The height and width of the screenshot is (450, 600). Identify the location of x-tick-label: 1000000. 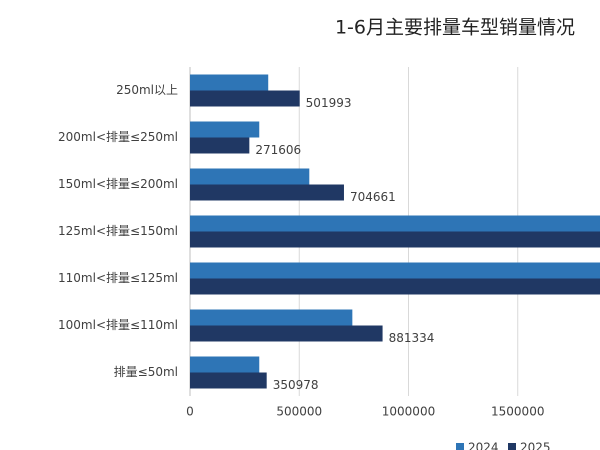
(408, 412).